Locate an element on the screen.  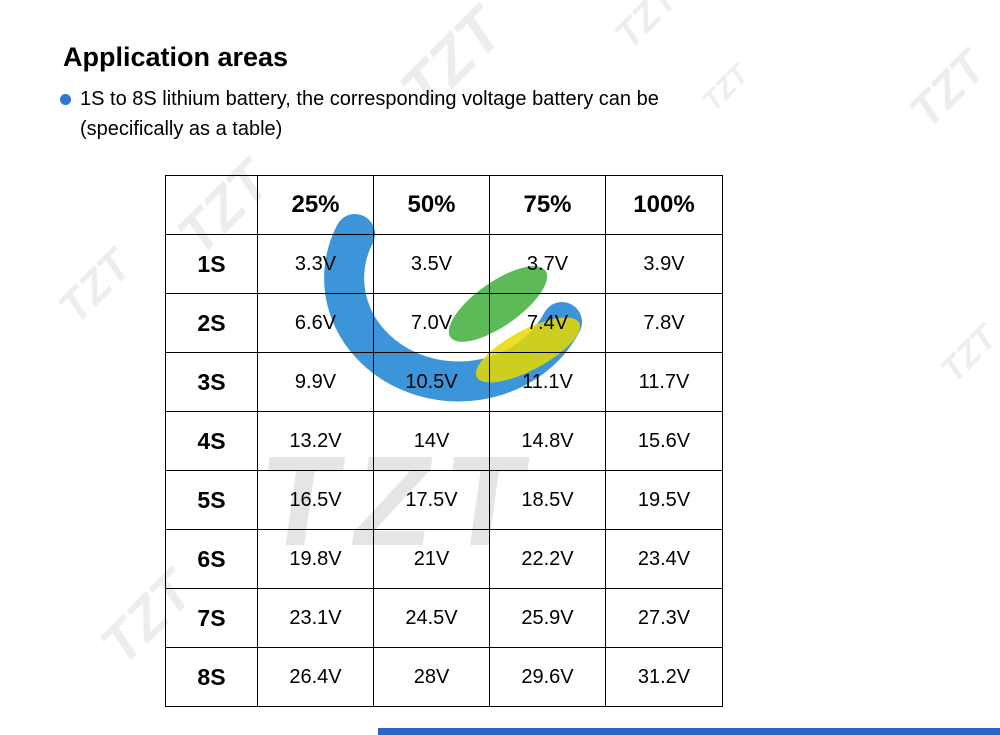
voltage-cell: 31.2V is located at coordinates (664, 677).